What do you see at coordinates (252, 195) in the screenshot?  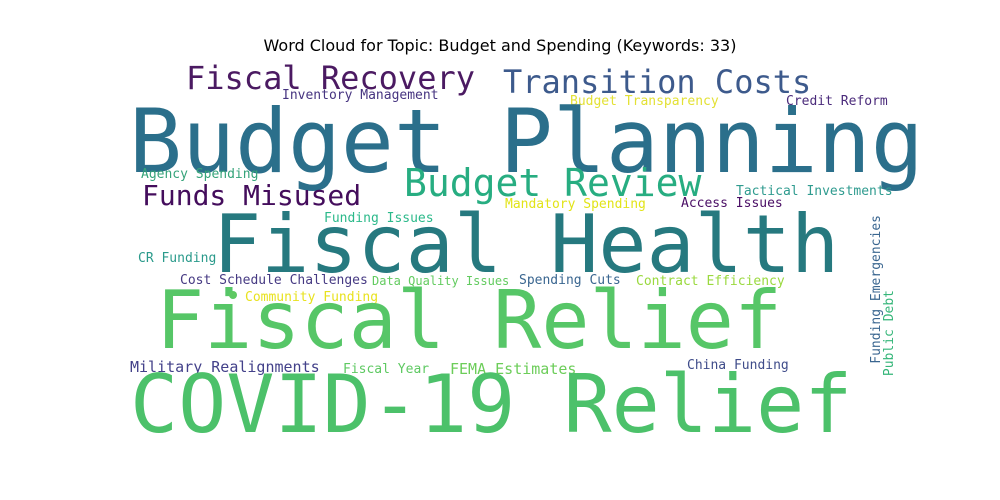 I see `word: Funds Misused` at bounding box center [252, 195].